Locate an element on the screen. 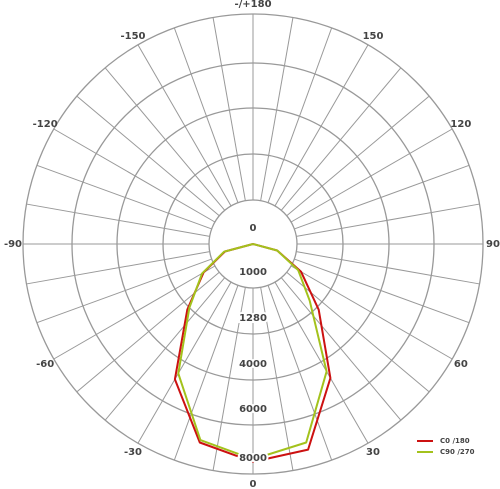  angle-label: -30 is located at coordinates (133, 452).